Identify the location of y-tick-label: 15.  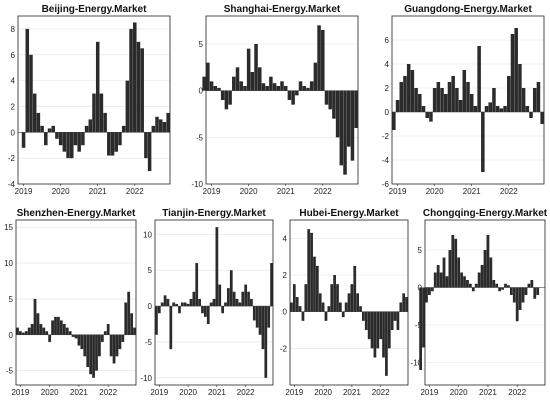
(8, 227).